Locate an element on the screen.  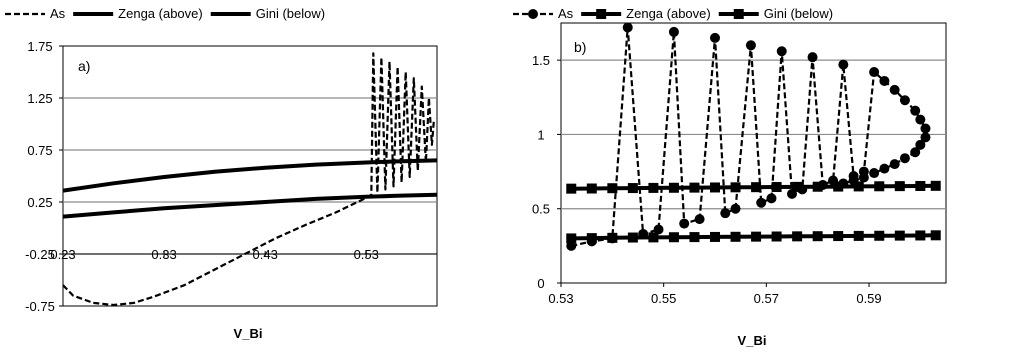
x-tick-label: 0.57 is located at coordinates (766, 298).